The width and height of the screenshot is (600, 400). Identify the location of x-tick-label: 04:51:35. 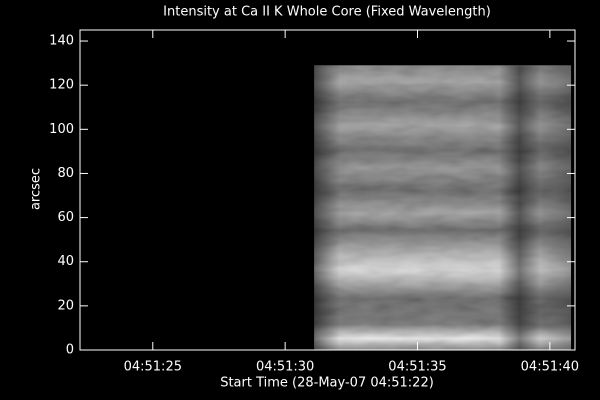
(417, 367).